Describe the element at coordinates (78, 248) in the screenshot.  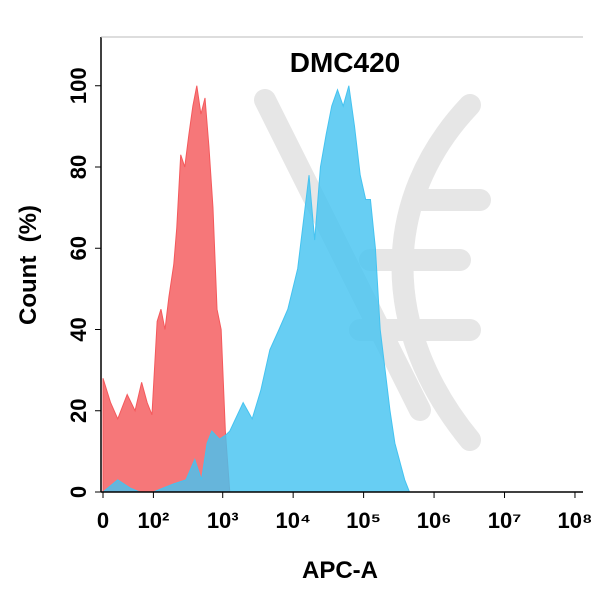
I see `y-tick-label: 60` at that location.